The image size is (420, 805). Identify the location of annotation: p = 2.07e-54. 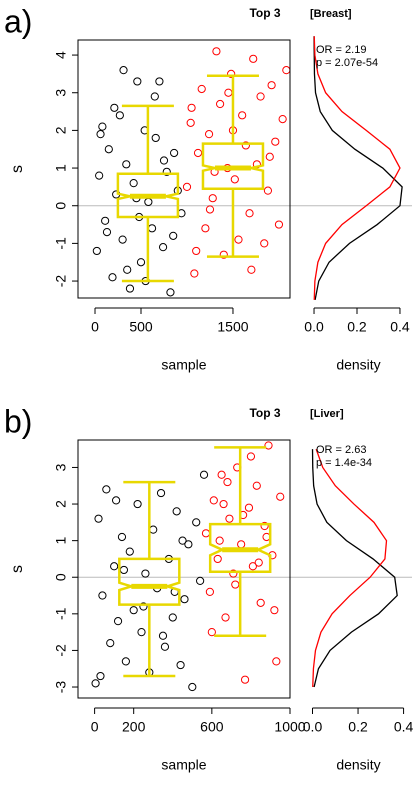
(347, 63).